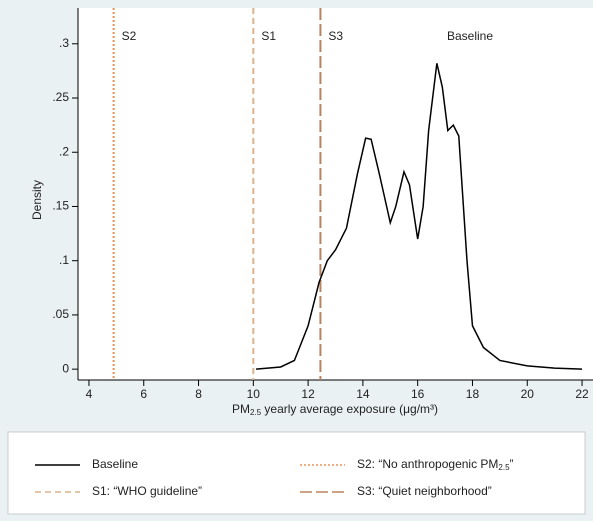  Describe the element at coordinates (129, 36) in the screenshot. I see `reference-label: S2` at that location.